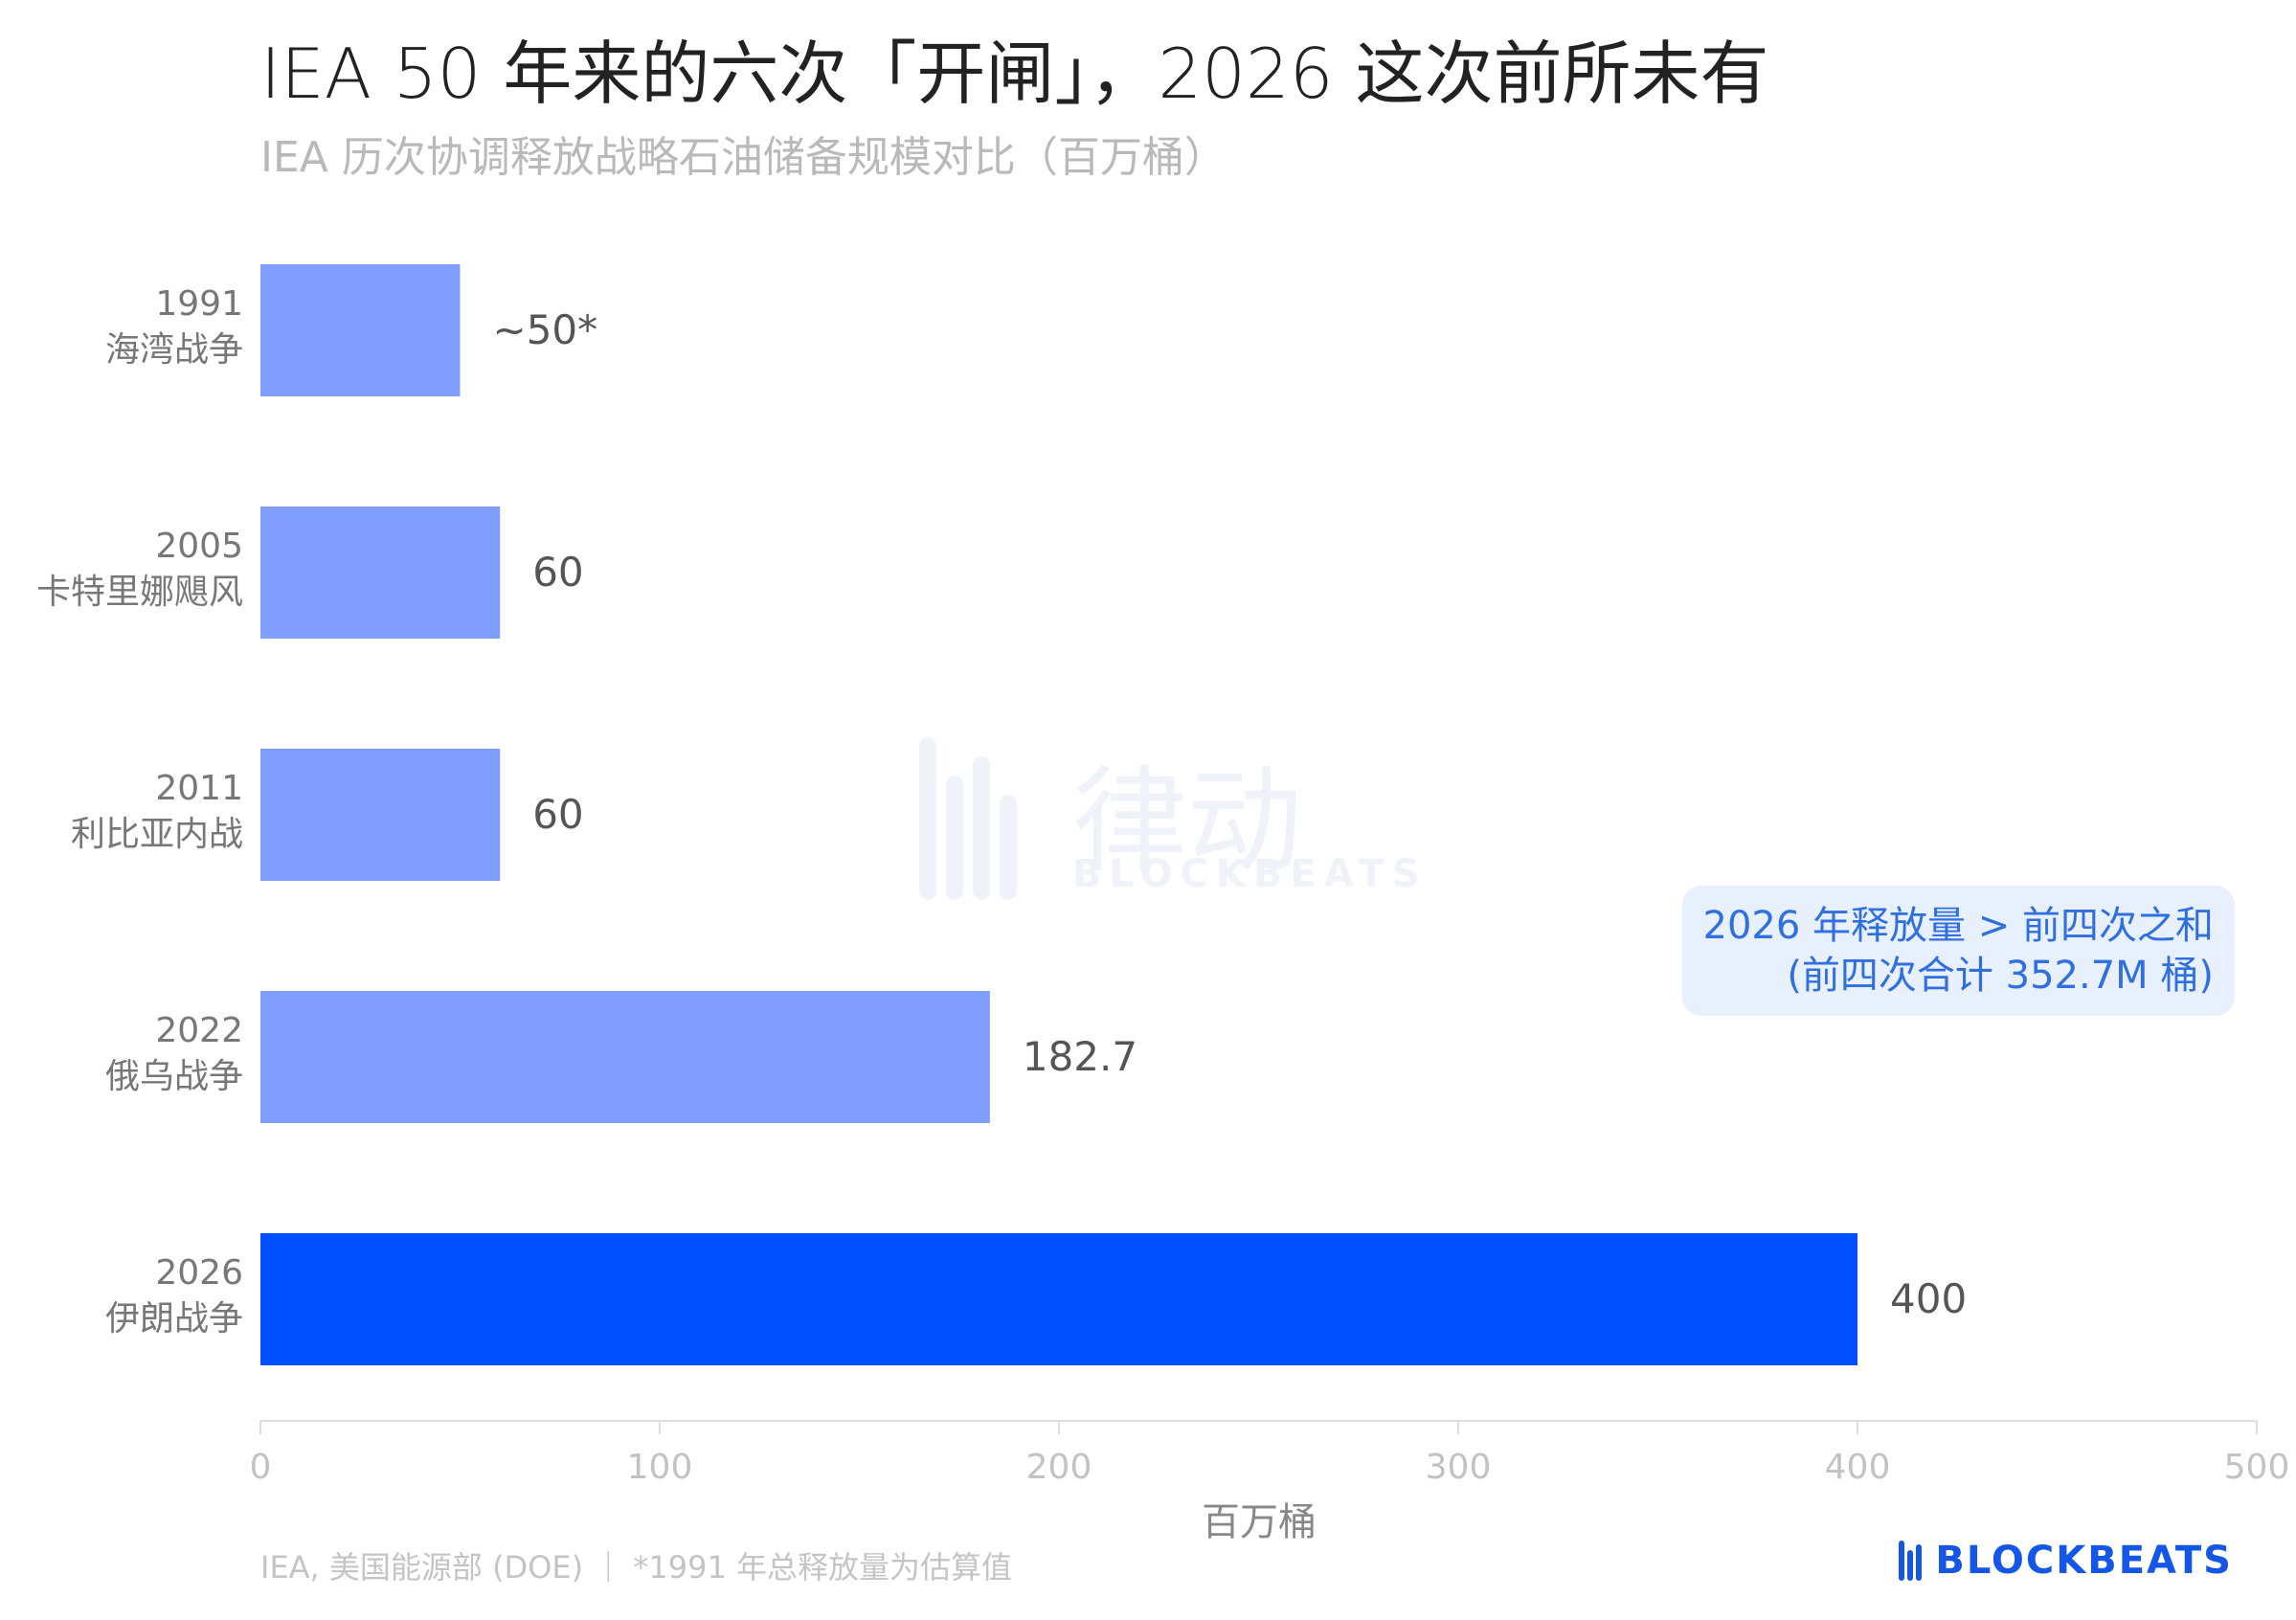 The width and height of the screenshot is (2296, 1620). I want to click on x-tick-label-200: 200, so click(1059, 1468).